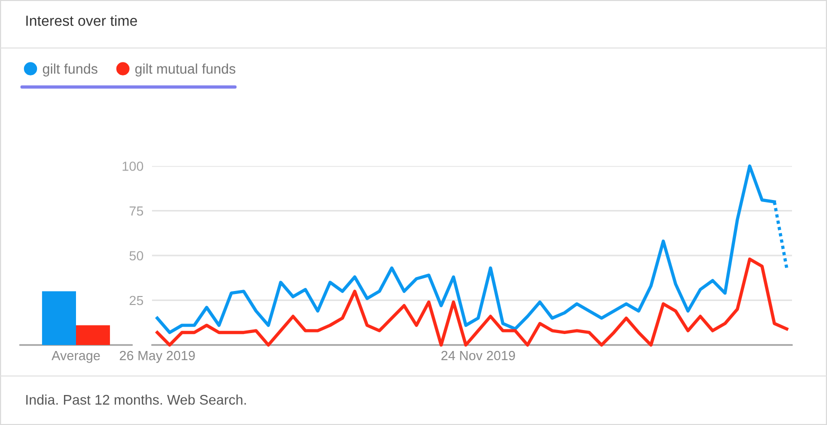  Describe the element at coordinates (133, 166) in the screenshot. I see `y-tick-label: 100` at that location.